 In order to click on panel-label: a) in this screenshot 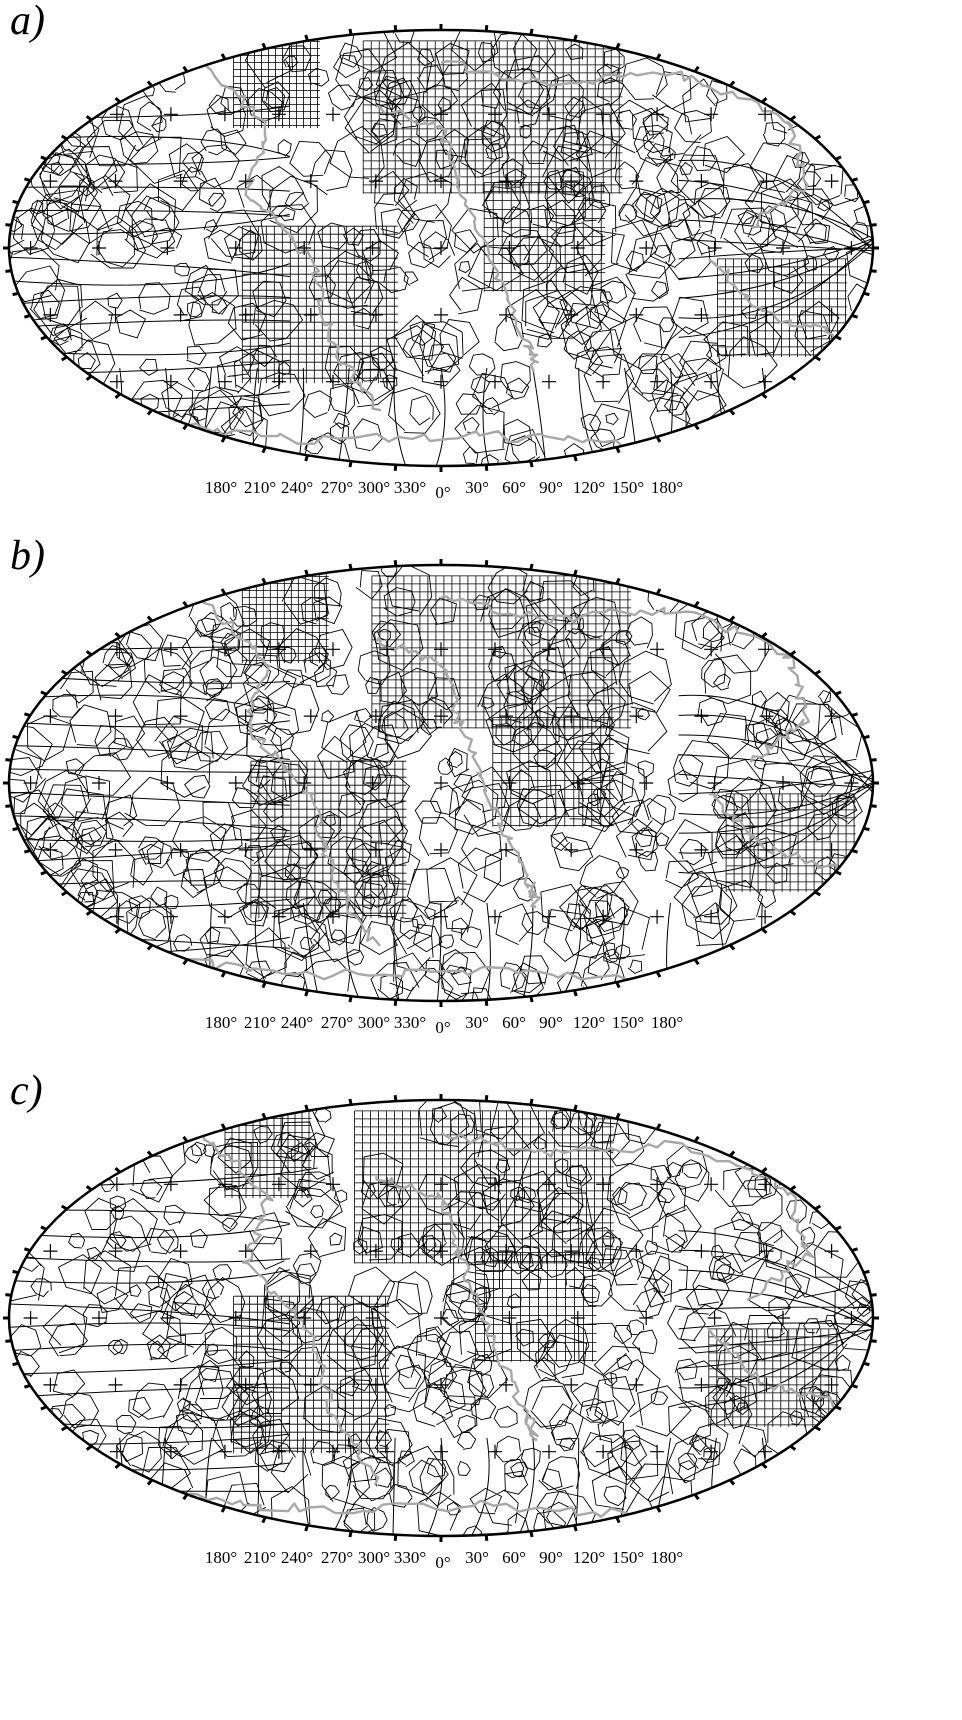, I will do `click(27, 22)`.